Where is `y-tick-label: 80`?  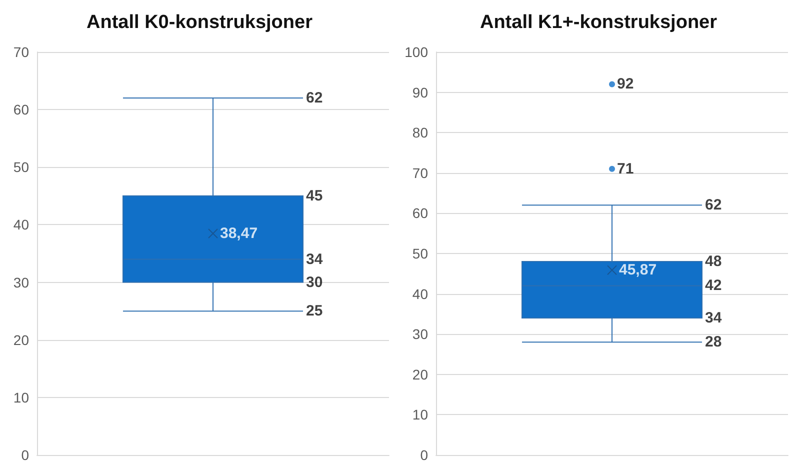
y-tick-label: 80 is located at coordinates (420, 132).